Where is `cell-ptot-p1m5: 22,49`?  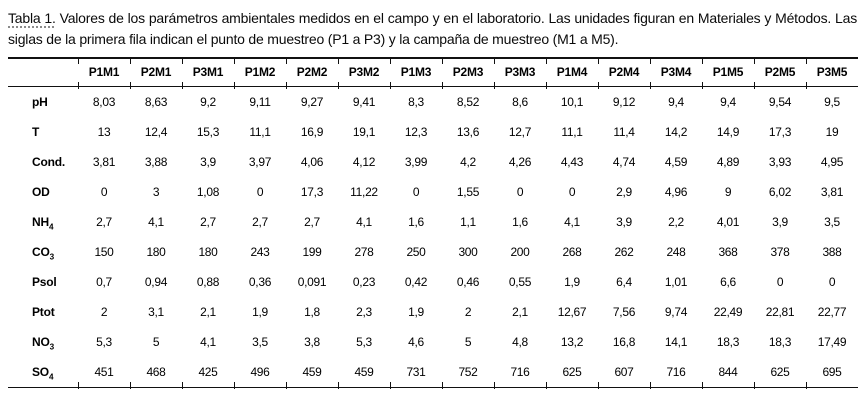
cell-ptot-p1m5: 22,49 is located at coordinates (728, 312).